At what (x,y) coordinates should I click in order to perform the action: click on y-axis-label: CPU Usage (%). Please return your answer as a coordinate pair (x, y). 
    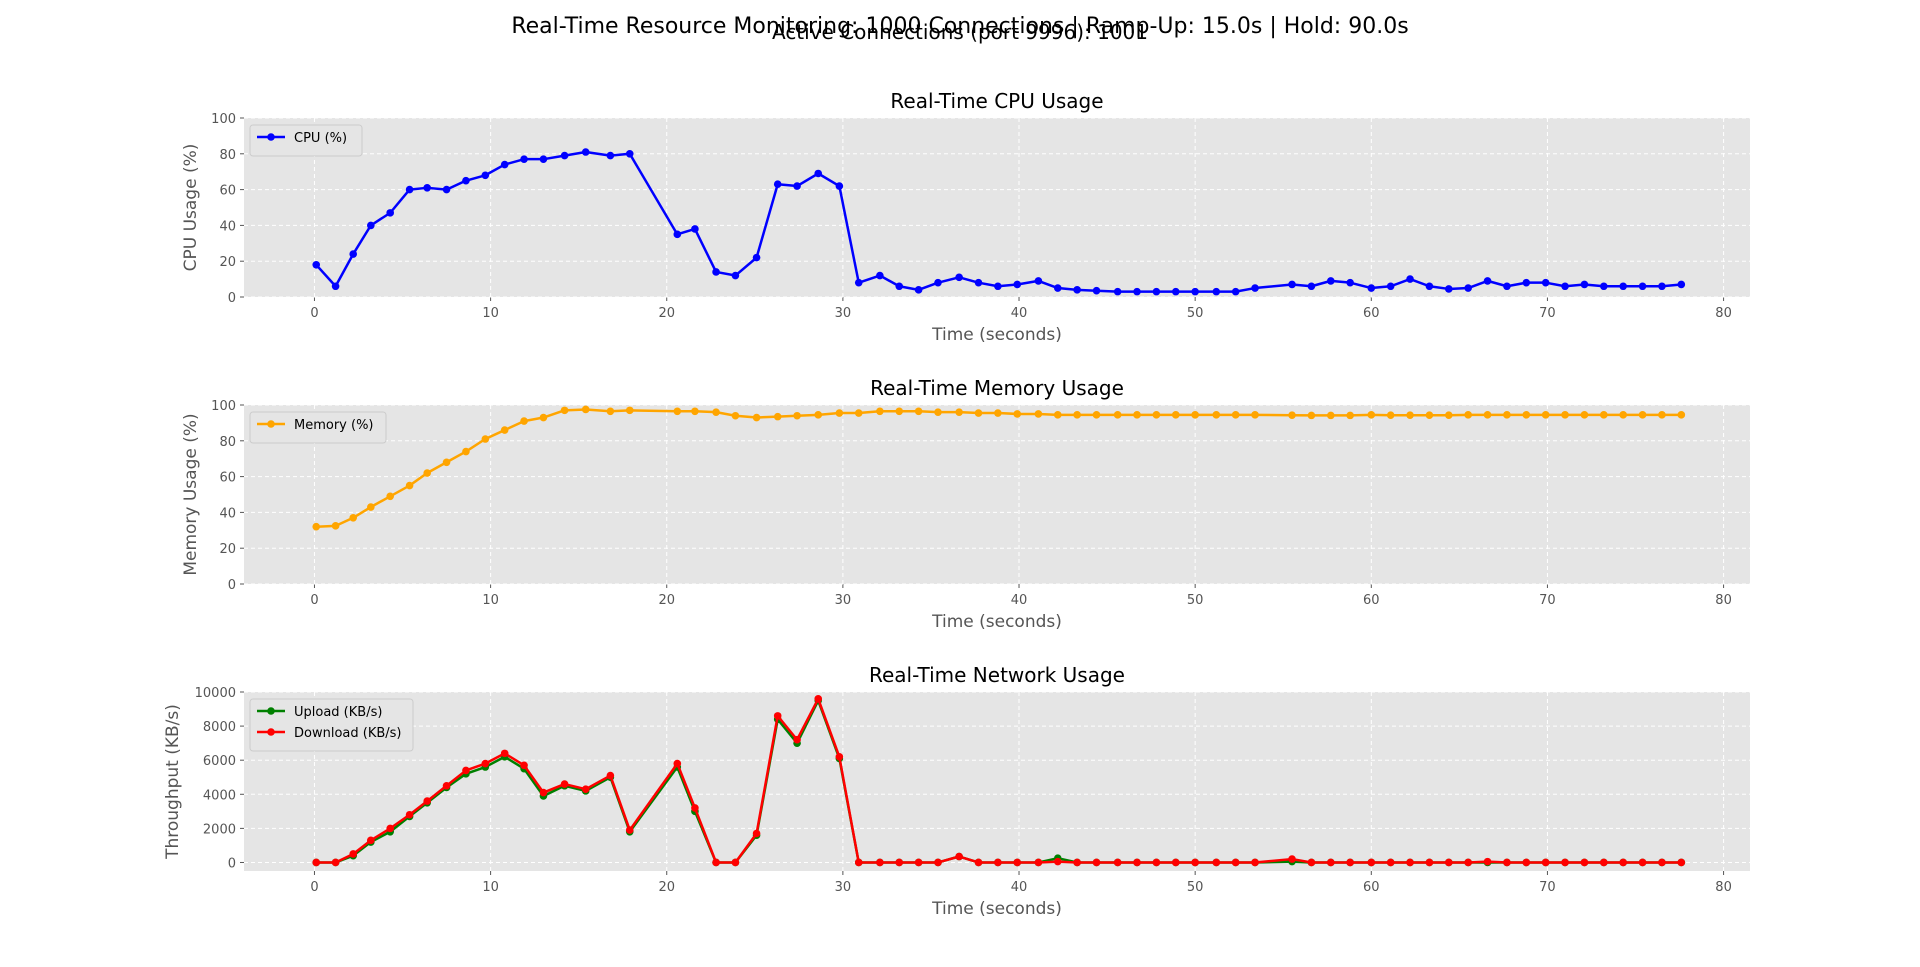
    Looking at the image, I should click on (191, 208).